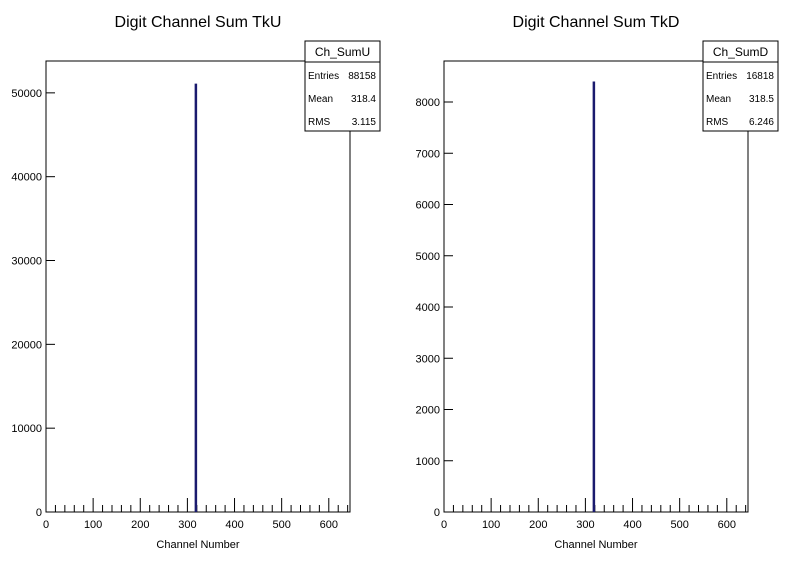  What do you see at coordinates (428, 154) in the screenshot?
I see `y-tick-label: 7000` at bounding box center [428, 154].